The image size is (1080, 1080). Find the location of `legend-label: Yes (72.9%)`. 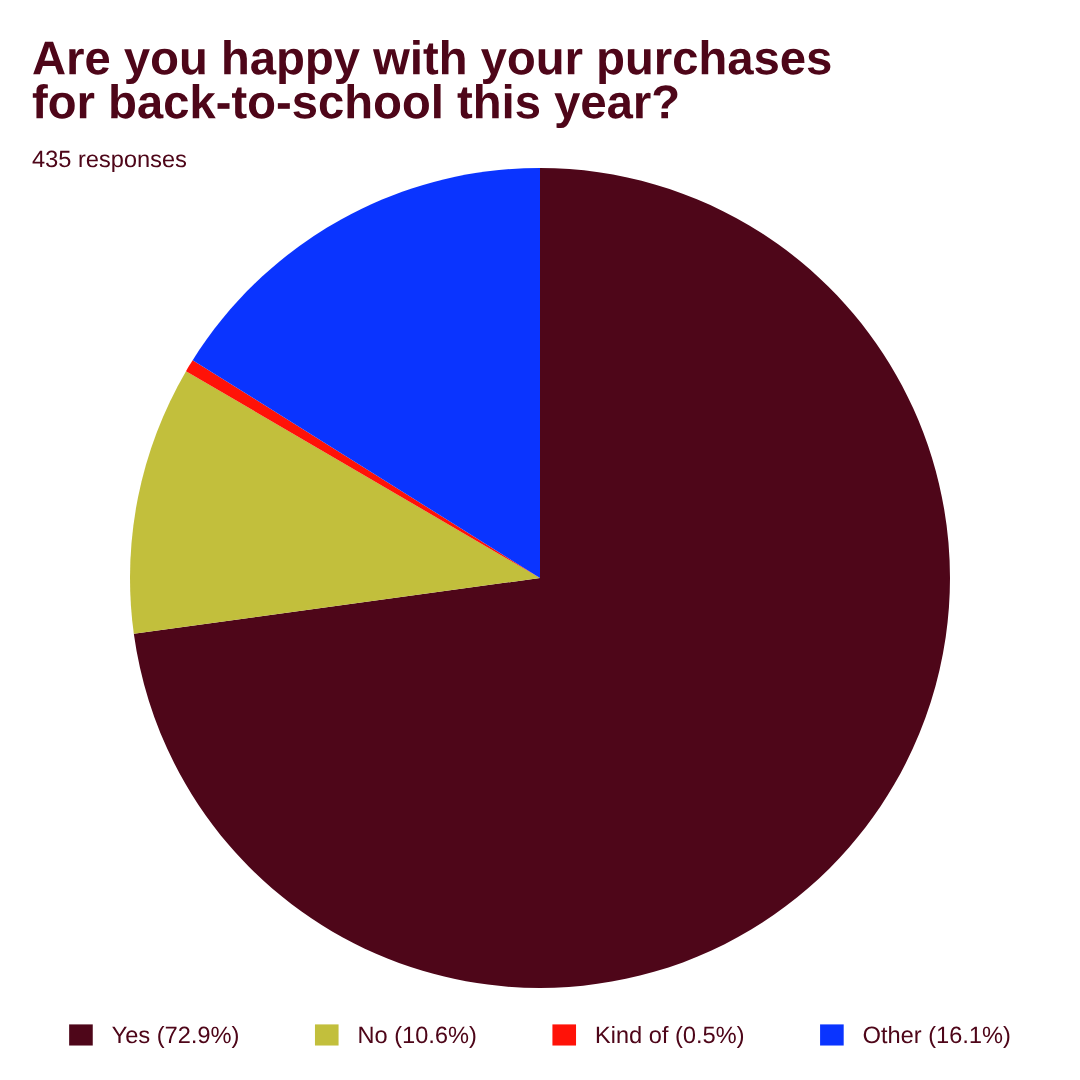

legend-label: Yes (72.9%) is located at coordinates (175, 1036).